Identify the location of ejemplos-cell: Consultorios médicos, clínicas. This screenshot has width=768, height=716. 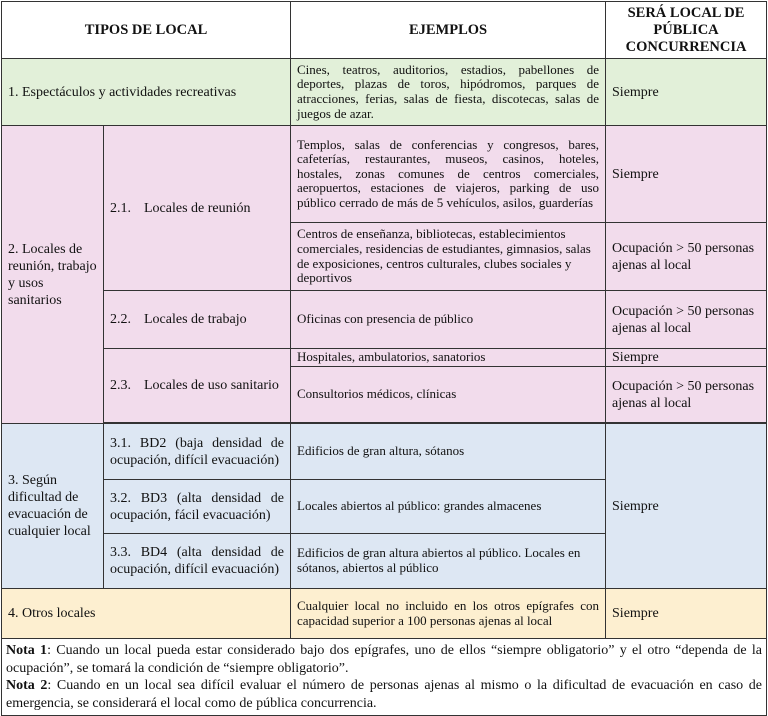
(448, 394).